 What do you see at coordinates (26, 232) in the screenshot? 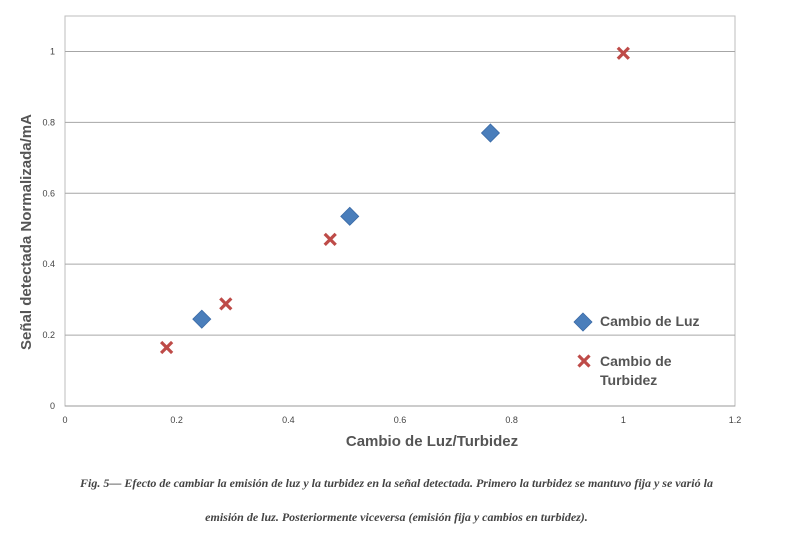
I see `y-axis-title: Señal detectada Normalizada/mA` at bounding box center [26, 232].